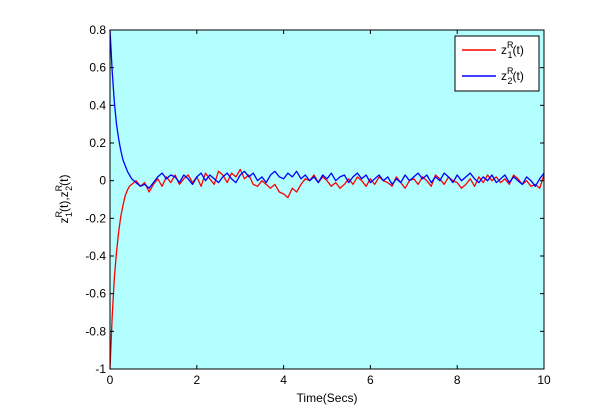 Image resolution: width=608 pixels, height=414 pixels. I want to click on y-label-part-5: z, so click(64, 194).